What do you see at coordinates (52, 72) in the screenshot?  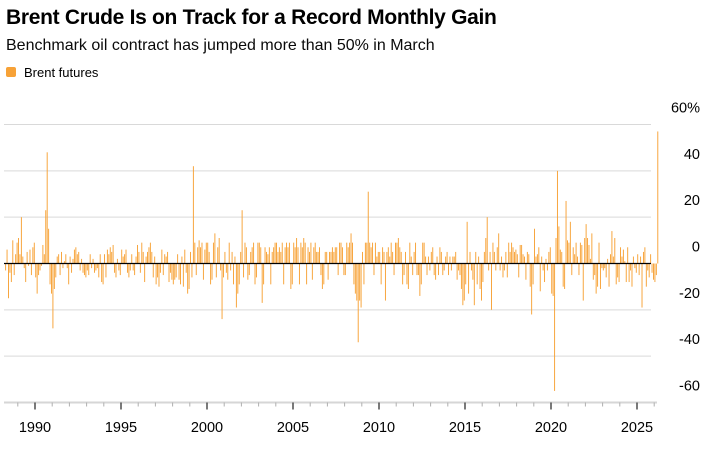 I see `legend: Brent futures` at bounding box center [52, 72].